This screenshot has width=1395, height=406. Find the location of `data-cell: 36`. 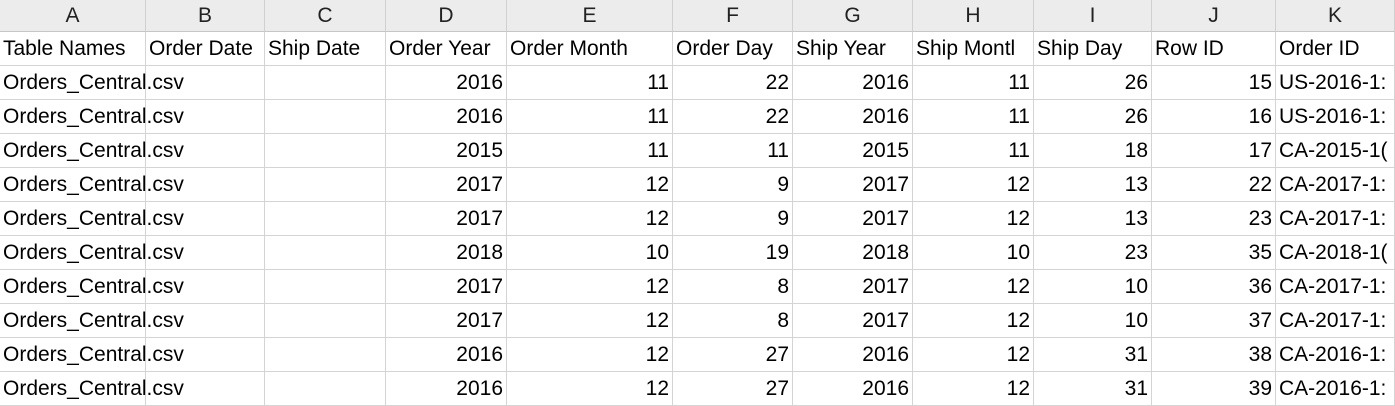

data-cell: 36 is located at coordinates (1214, 287).